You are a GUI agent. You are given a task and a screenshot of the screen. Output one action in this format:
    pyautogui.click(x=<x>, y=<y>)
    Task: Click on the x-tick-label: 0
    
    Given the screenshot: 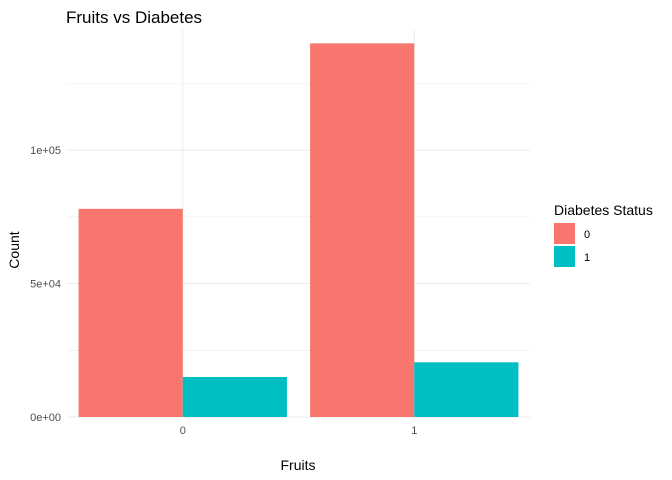 What is the action you would take?
    pyautogui.click(x=183, y=431)
    